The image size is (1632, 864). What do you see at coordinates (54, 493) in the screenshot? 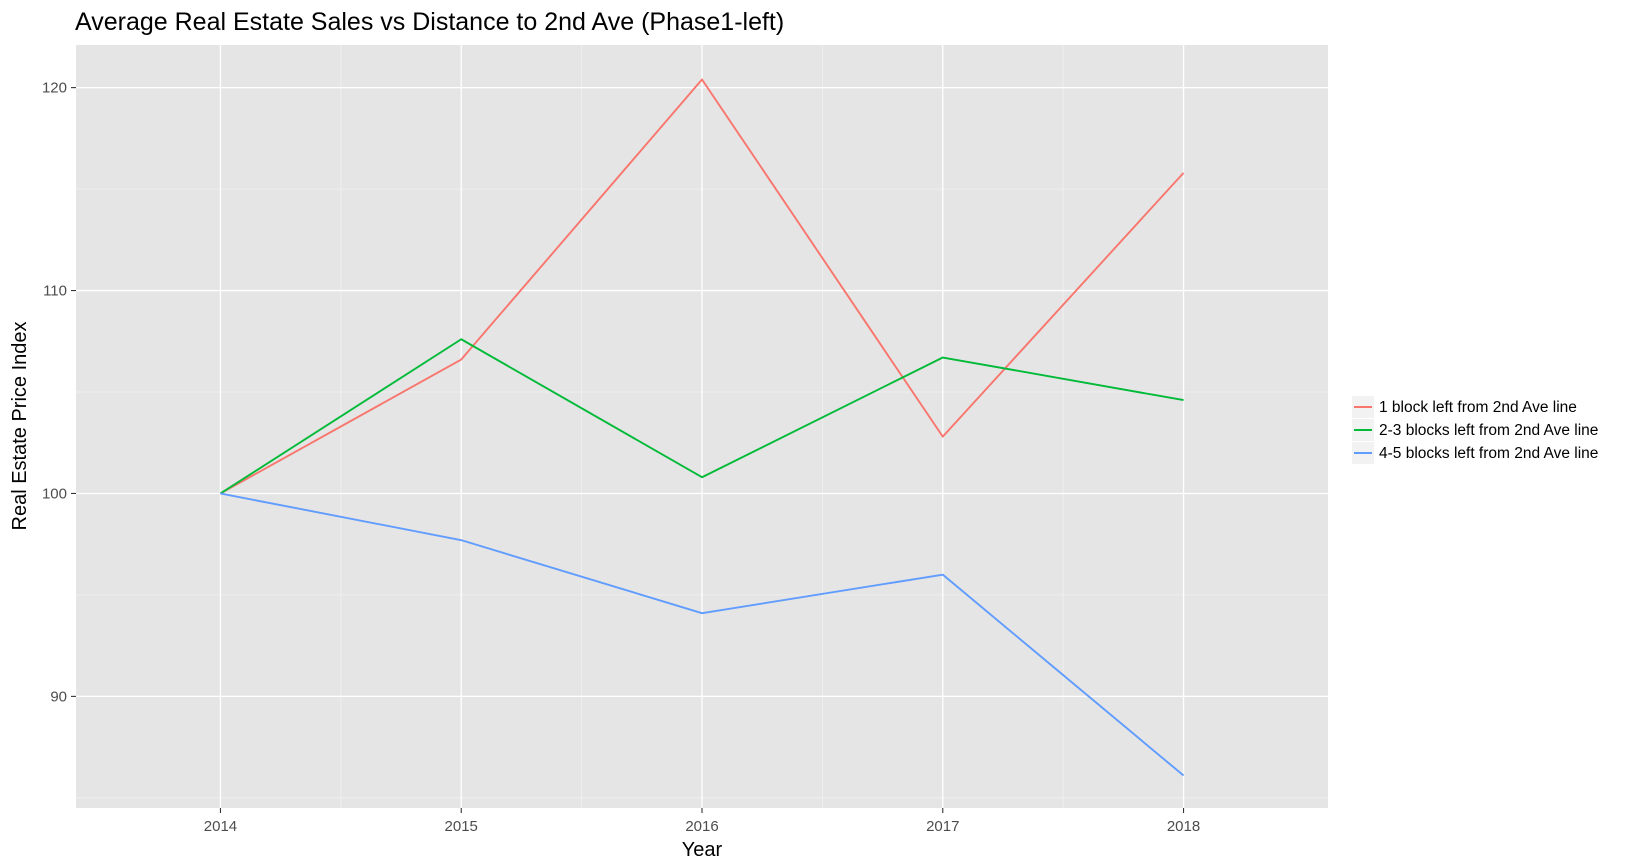
I see `y-tick-label: 100` at bounding box center [54, 493].